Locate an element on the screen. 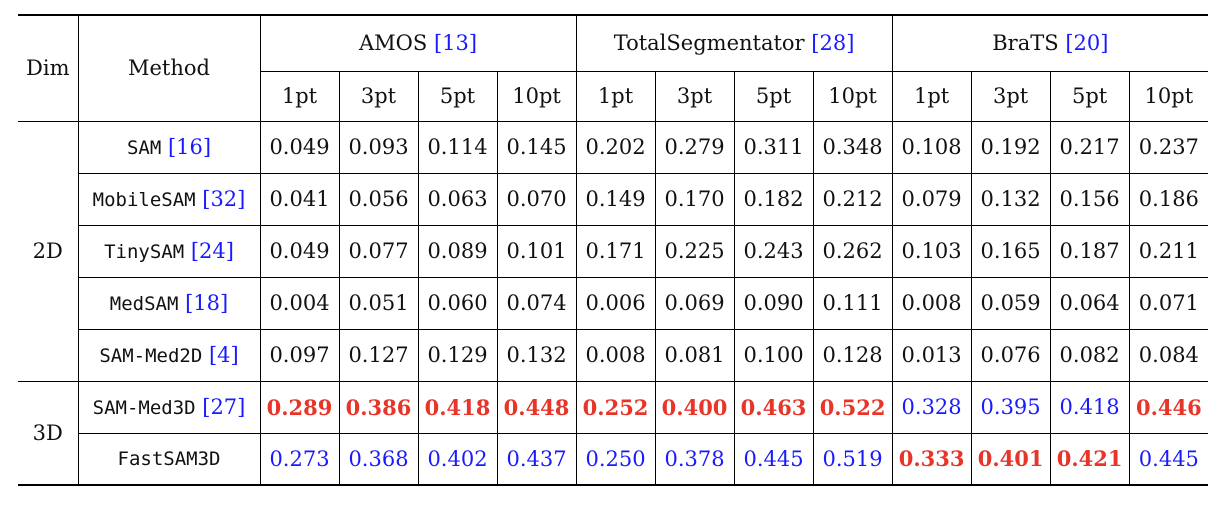 This screenshot has height=506, width=1224. dataset-name: AMOS is located at coordinates (393, 43).